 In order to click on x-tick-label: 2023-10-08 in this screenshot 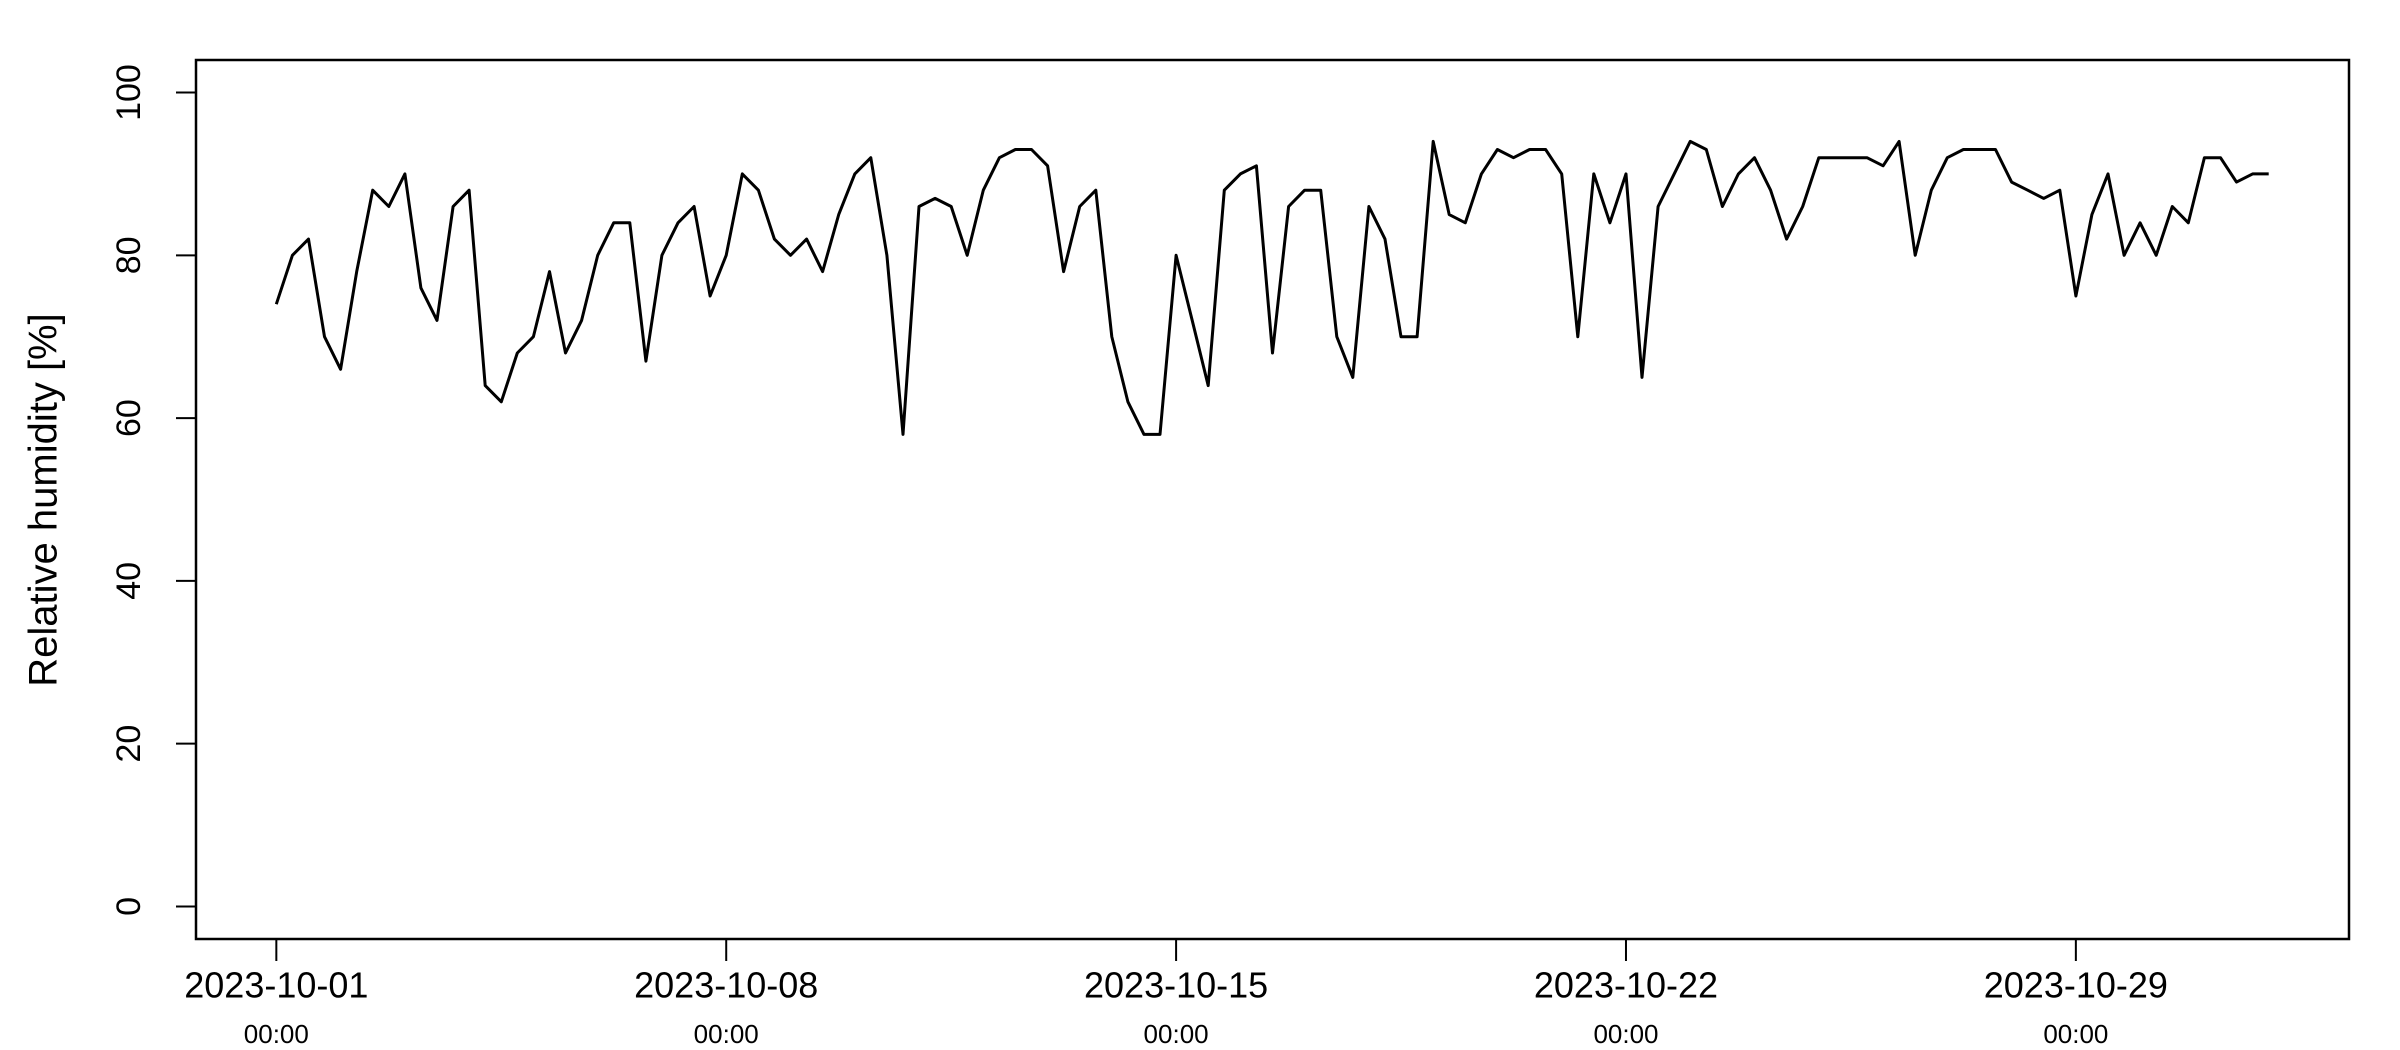, I will do `click(726, 985)`.